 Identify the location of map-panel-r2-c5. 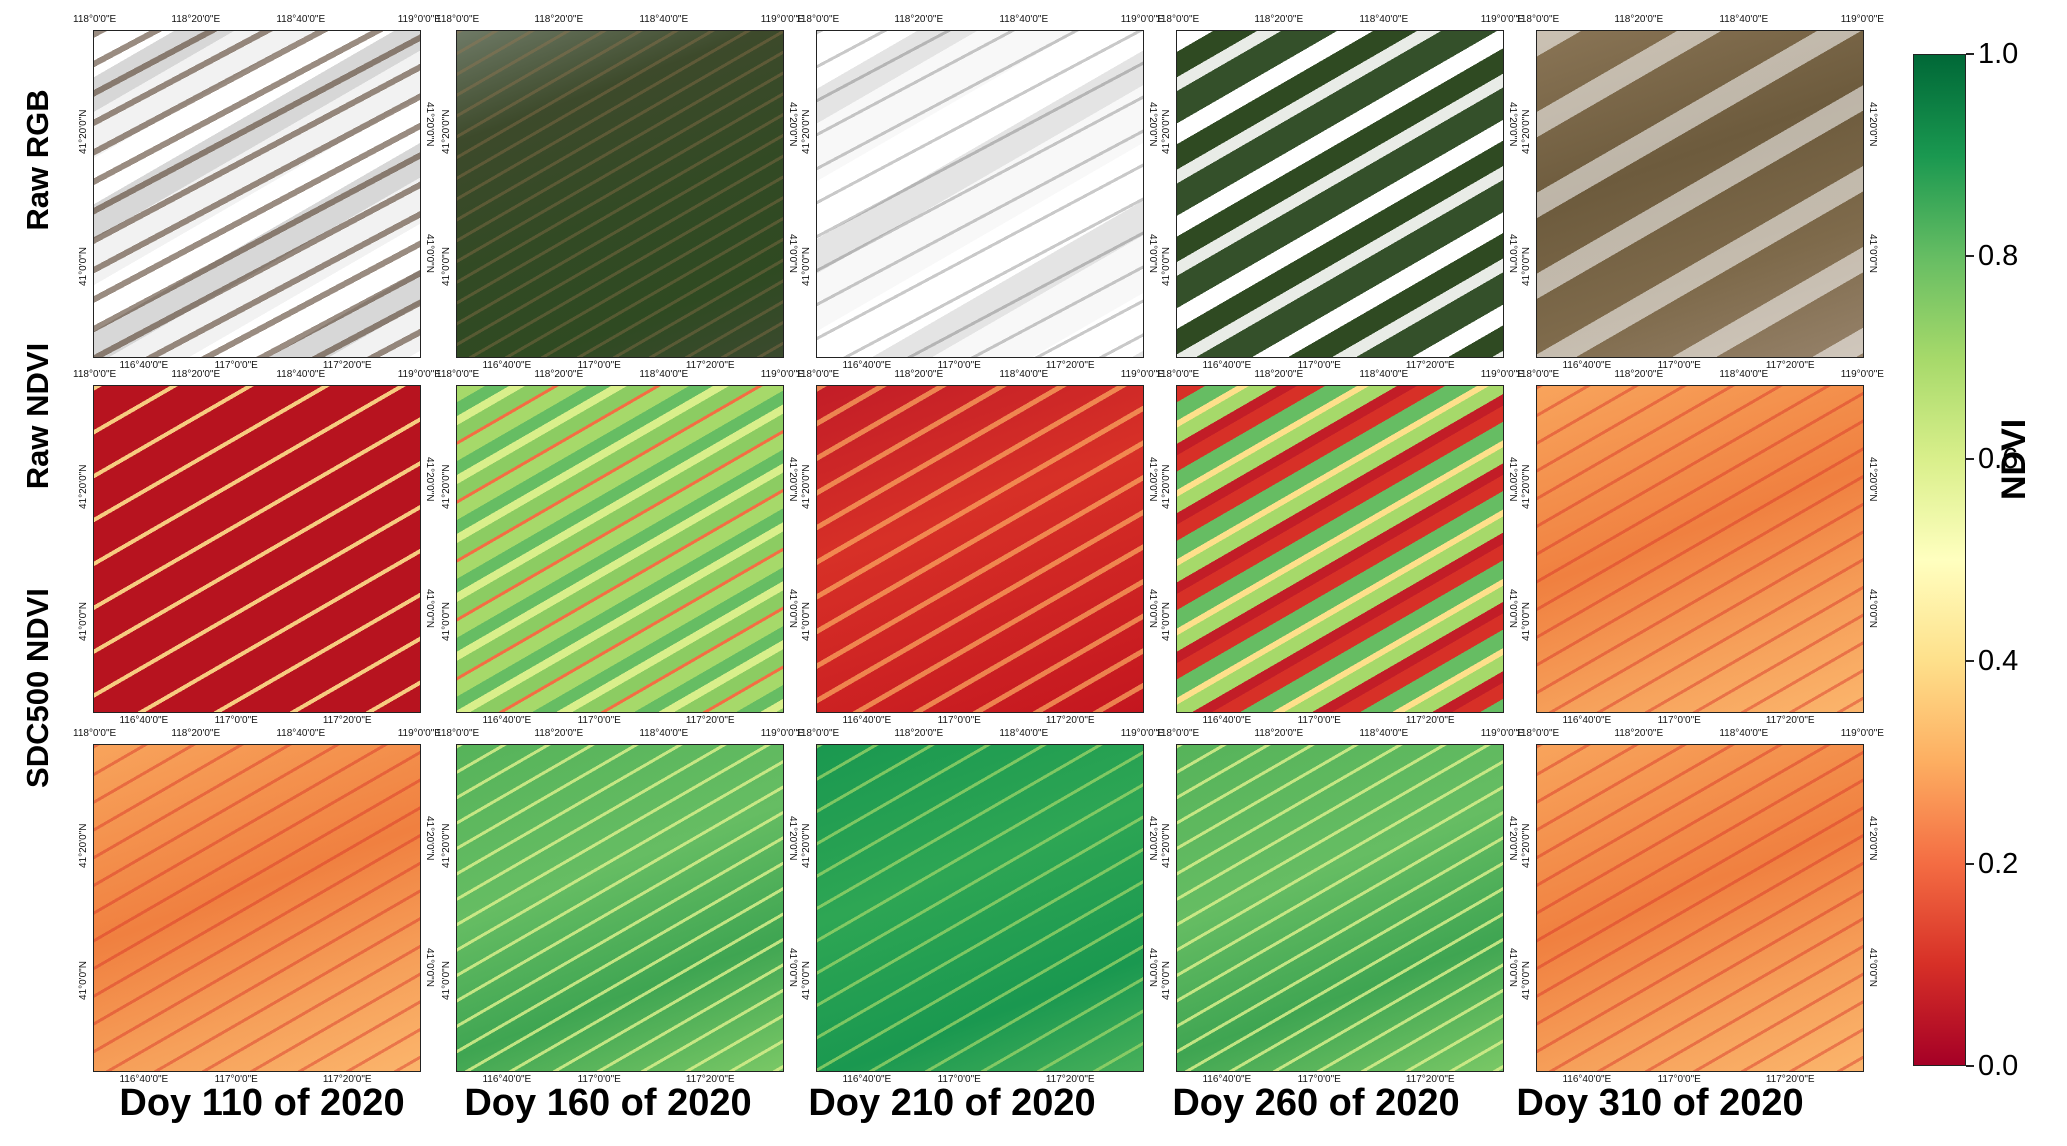
(1700, 549).